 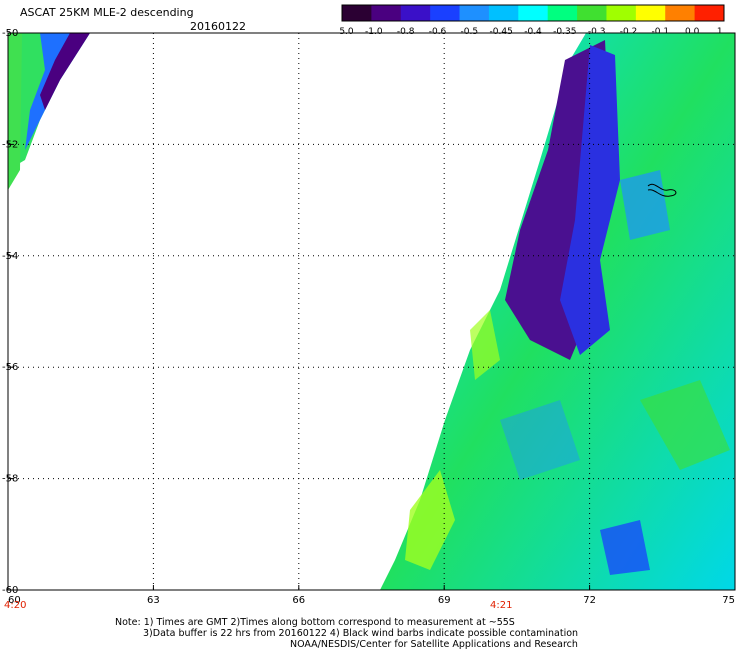 What do you see at coordinates (298, 600) in the screenshot?
I see `lon-label: 66` at bounding box center [298, 600].